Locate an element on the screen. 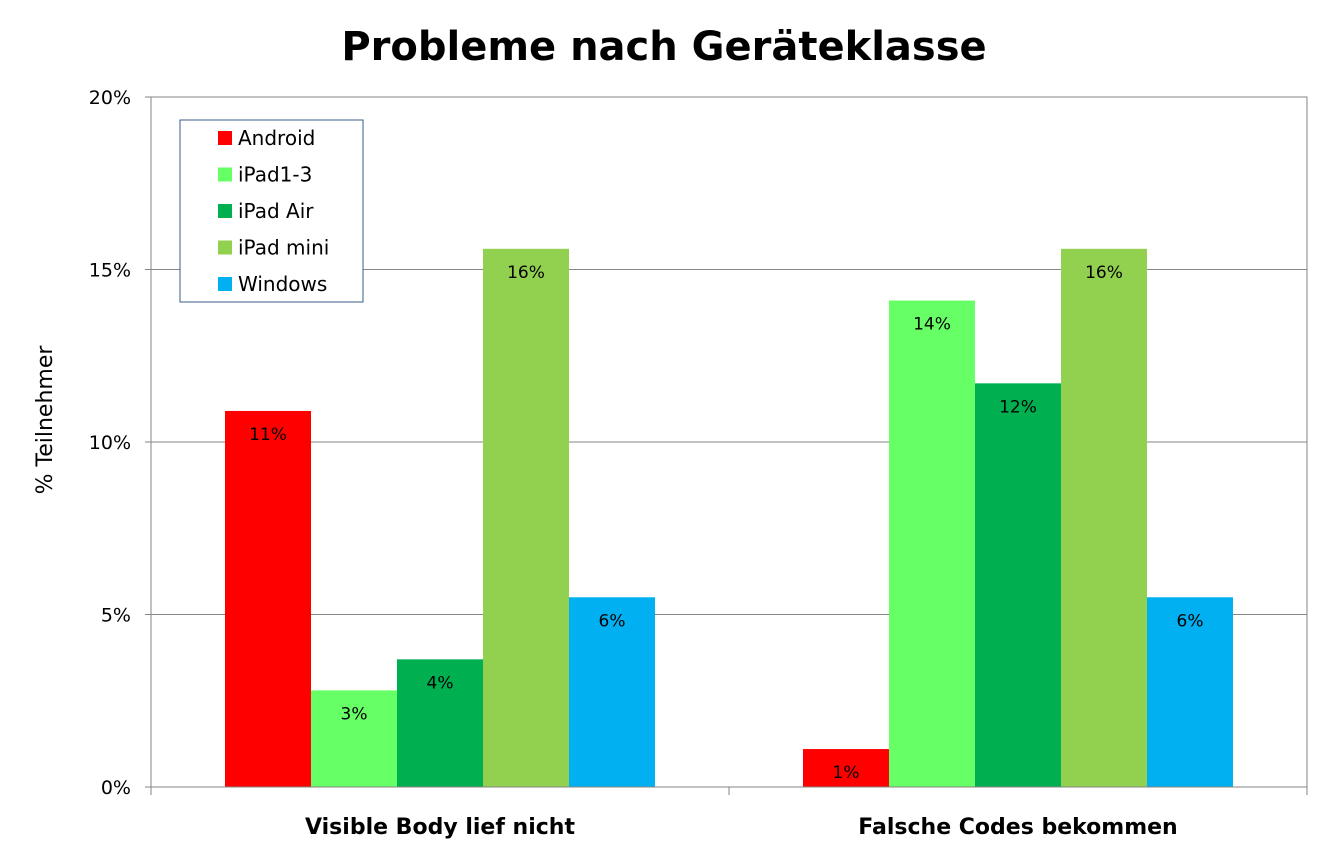 The image size is (1329, 857). chart-title: Probleme nach Geräteklasse is located at coordinates (663, 47).